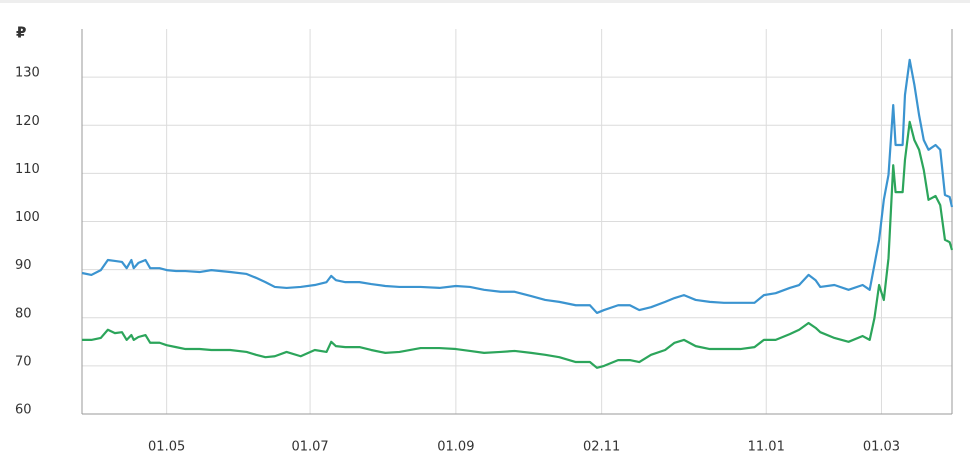 The image size is (970, 476). Describe the element at coordinates (27, 169) in the screenshot. I see `y-tick-label: 110` at that location.